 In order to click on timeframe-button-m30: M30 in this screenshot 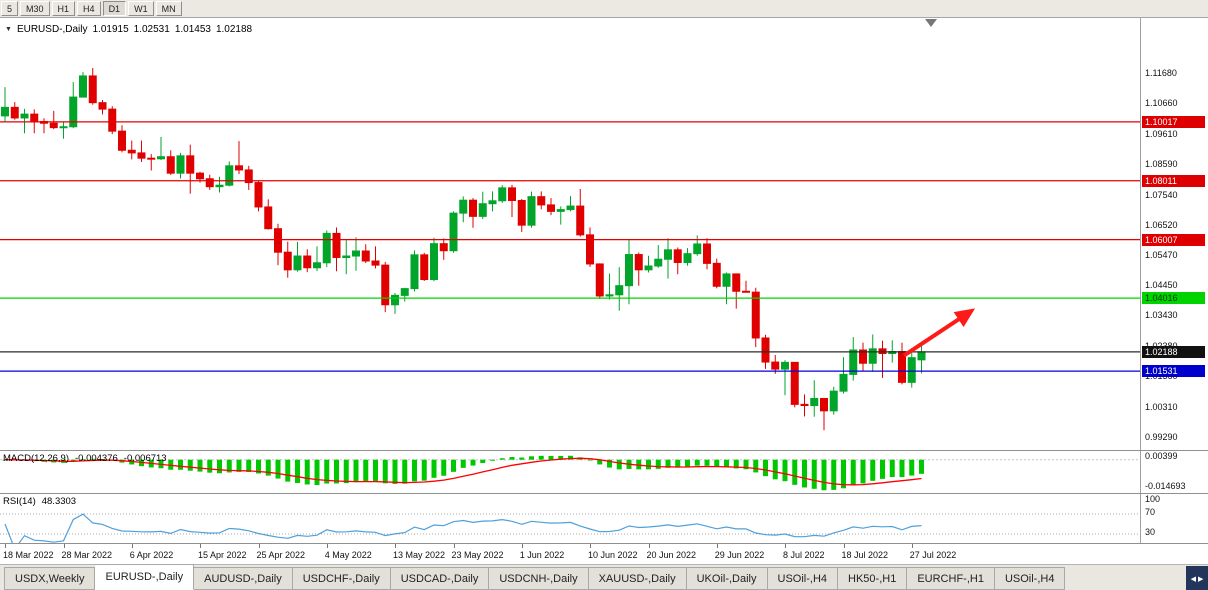, I will do `click(35, 8)`.